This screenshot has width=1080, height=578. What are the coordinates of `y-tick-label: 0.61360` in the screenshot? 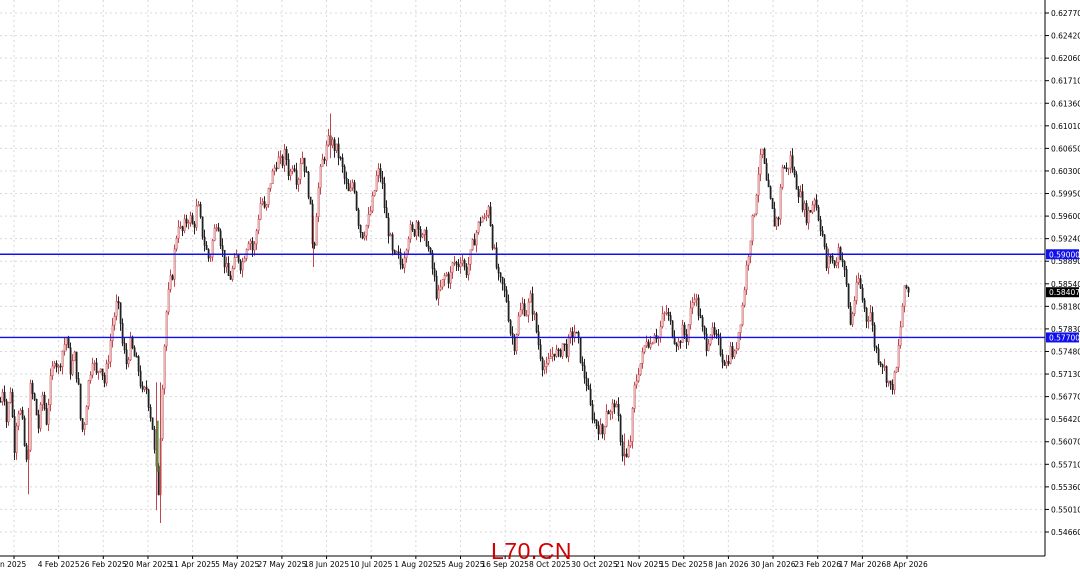 It's located at (1065, 103).